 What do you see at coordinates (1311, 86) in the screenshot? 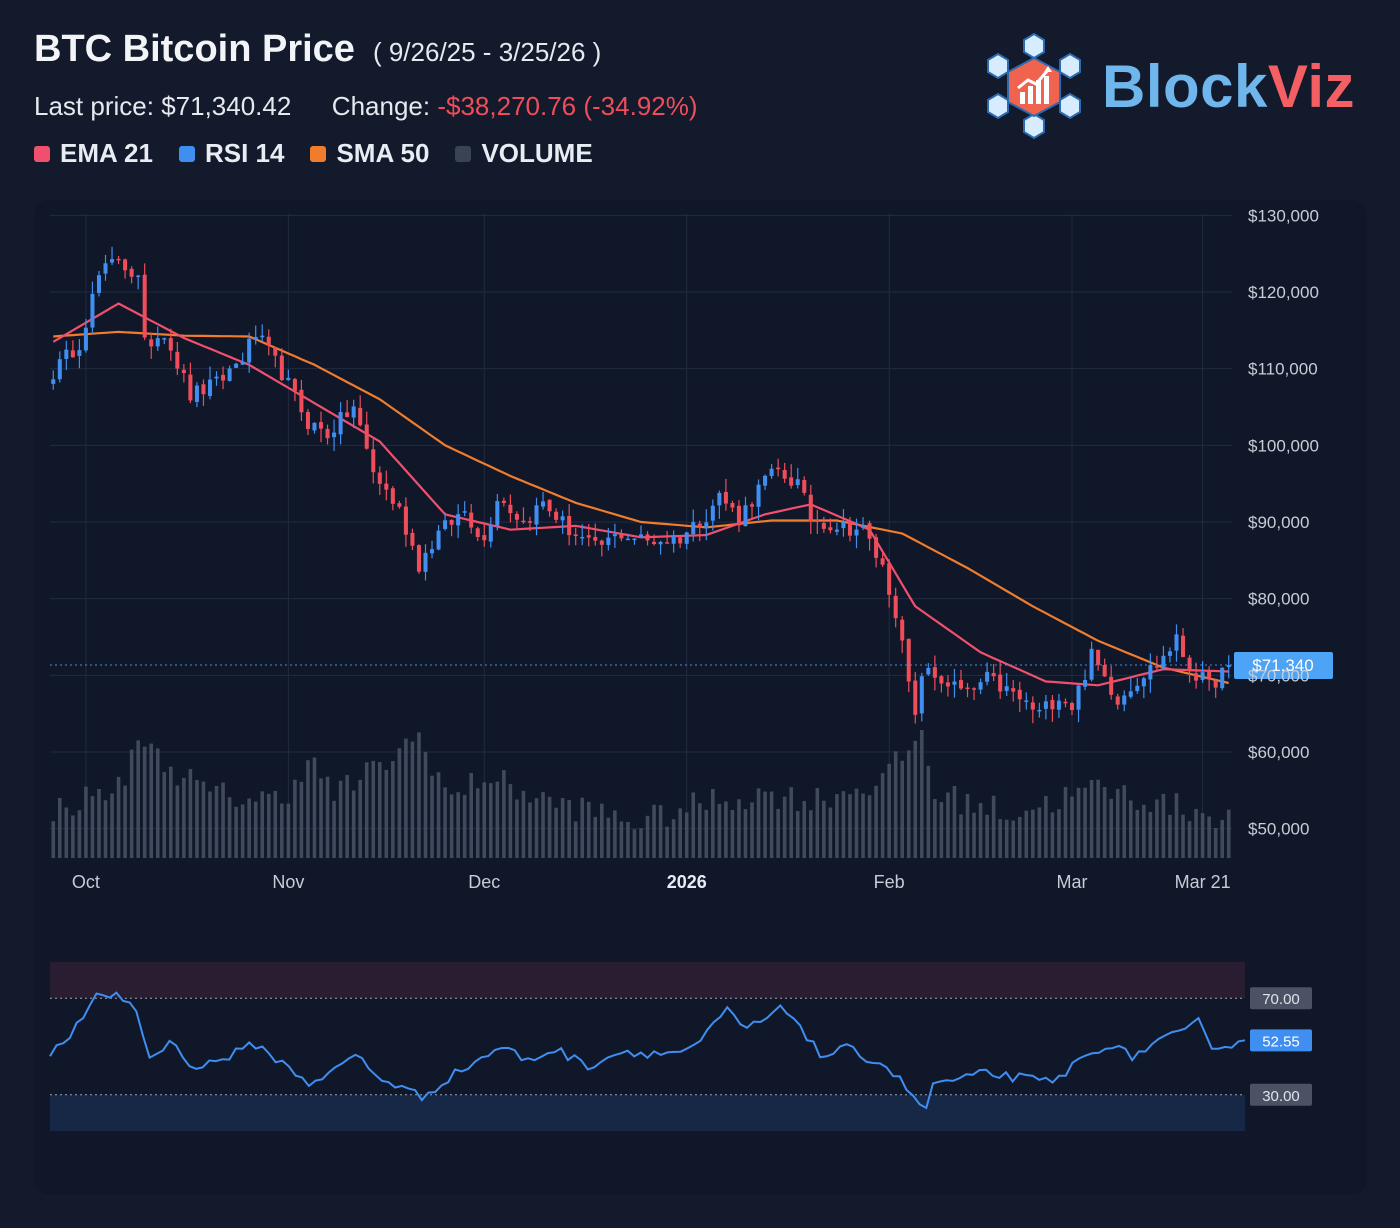
I see `logo-text-viz: Viz` at bounding box center [1311, 86].